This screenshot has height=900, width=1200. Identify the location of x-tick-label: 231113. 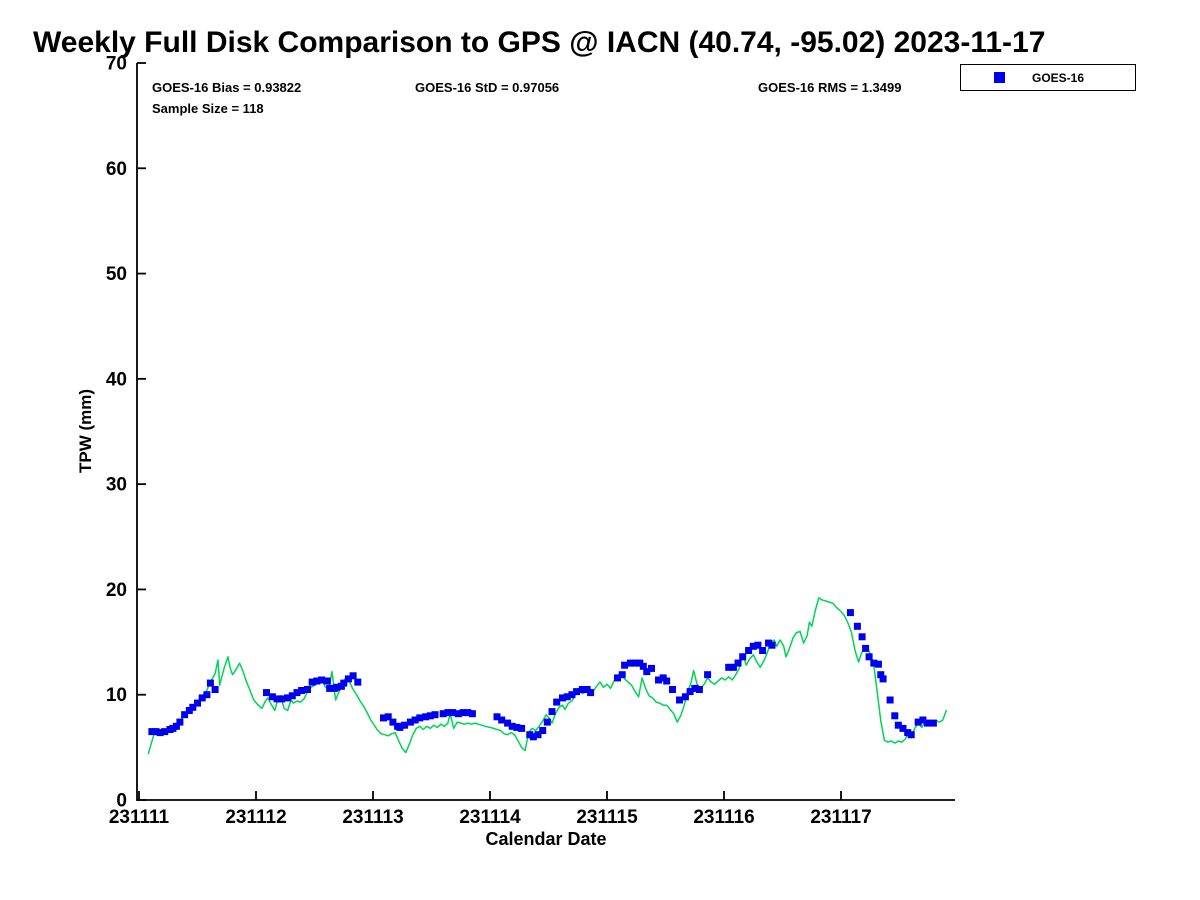
(372, 817).